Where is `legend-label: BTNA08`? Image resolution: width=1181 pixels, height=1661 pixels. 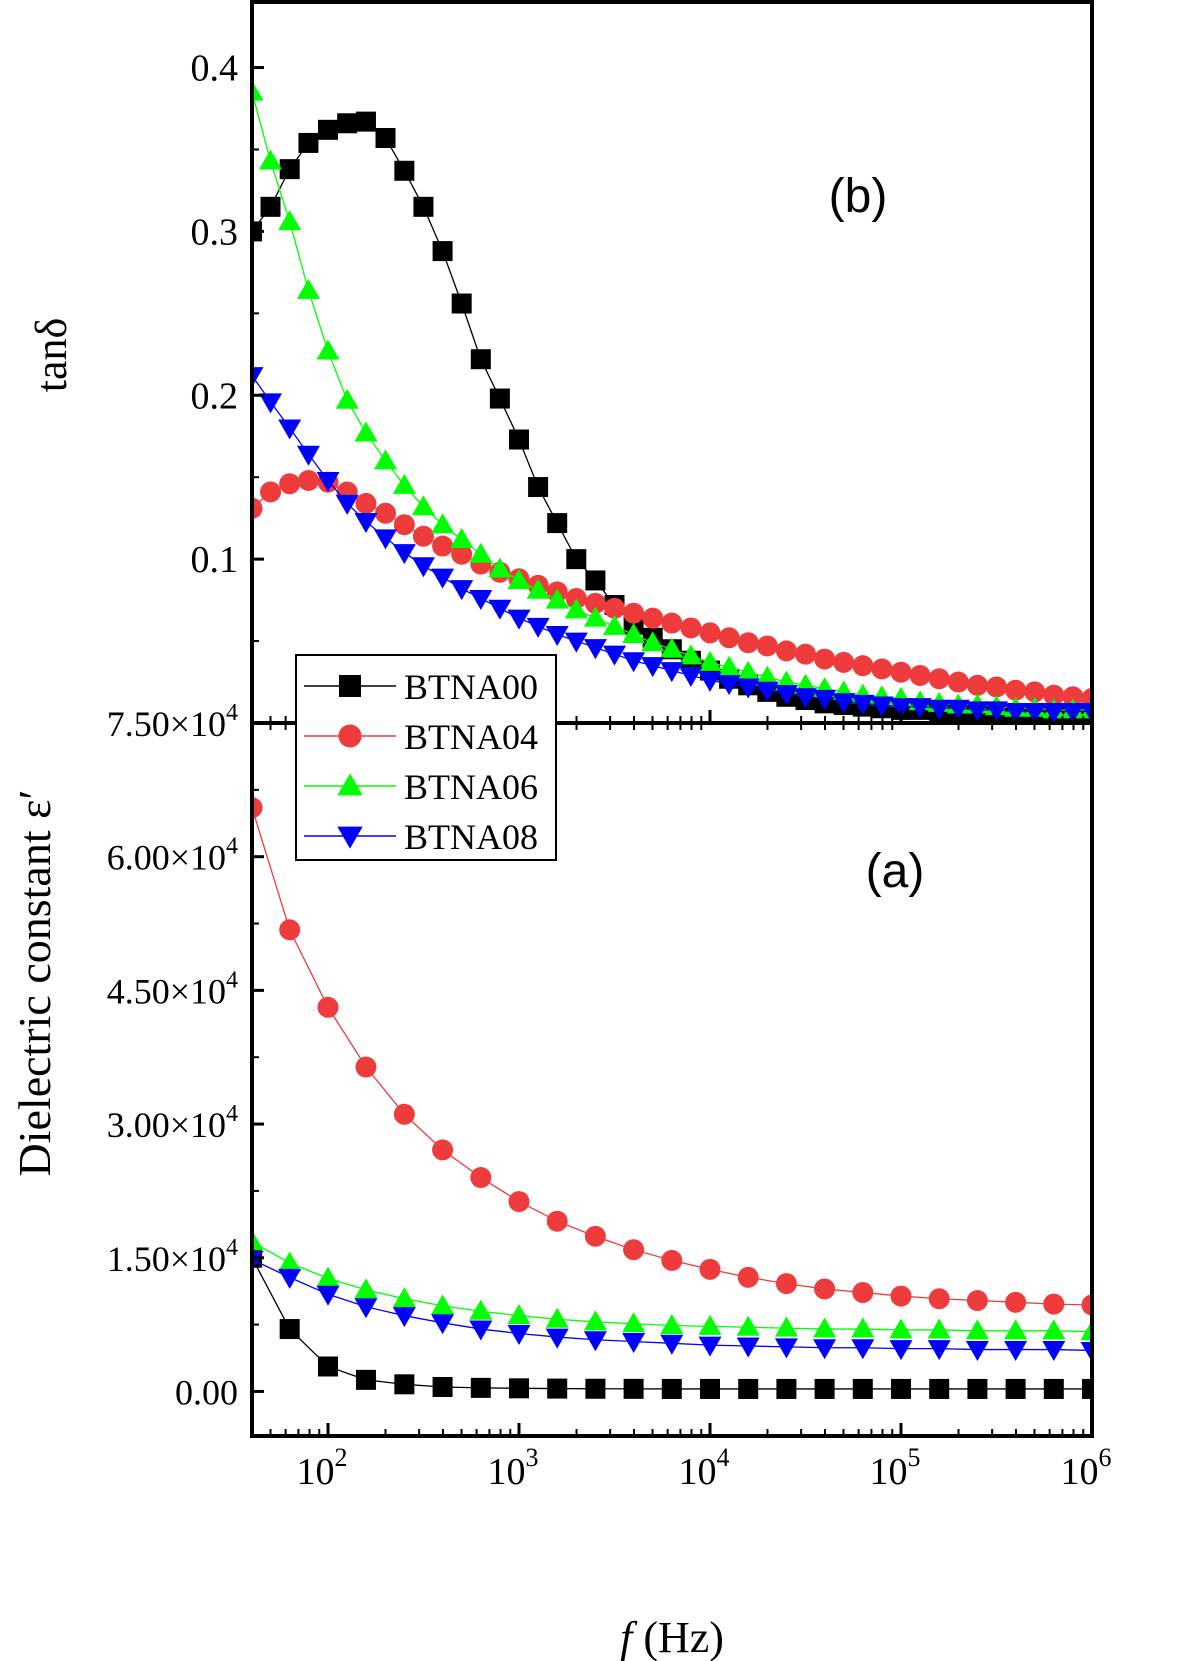 legend-label: BTNA08 is located at coordinates (471, 837).